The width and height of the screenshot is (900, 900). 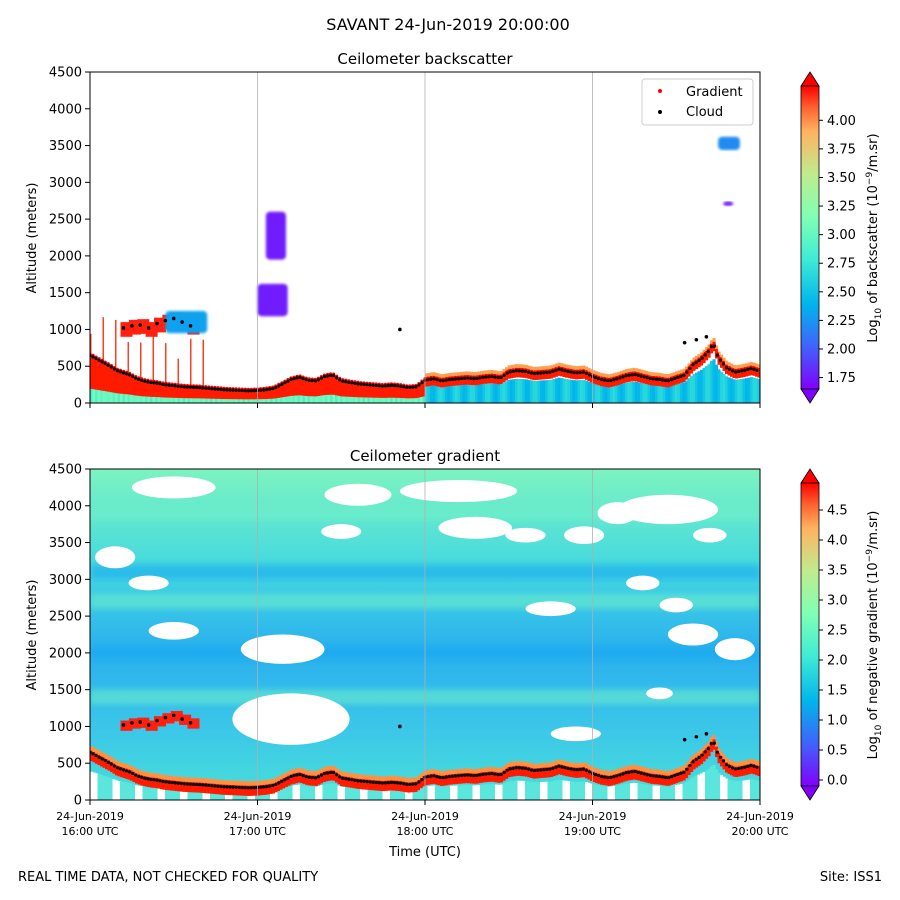 What do you see at coordinates (69, 367) in the screenshot?
I see `ytick-label: 500` at bounding box center [69, 367].